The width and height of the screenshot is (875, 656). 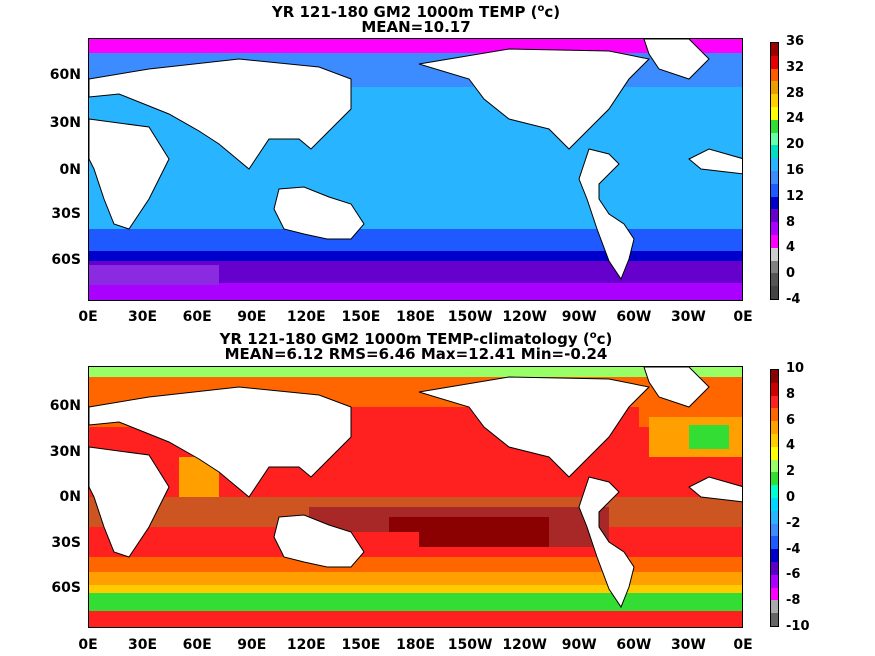 I want to click on panel2-title-line2: MEAN=6.12 RMS=6.46 Max=12.41 Min=-0.24, so click(x=416, y=354).